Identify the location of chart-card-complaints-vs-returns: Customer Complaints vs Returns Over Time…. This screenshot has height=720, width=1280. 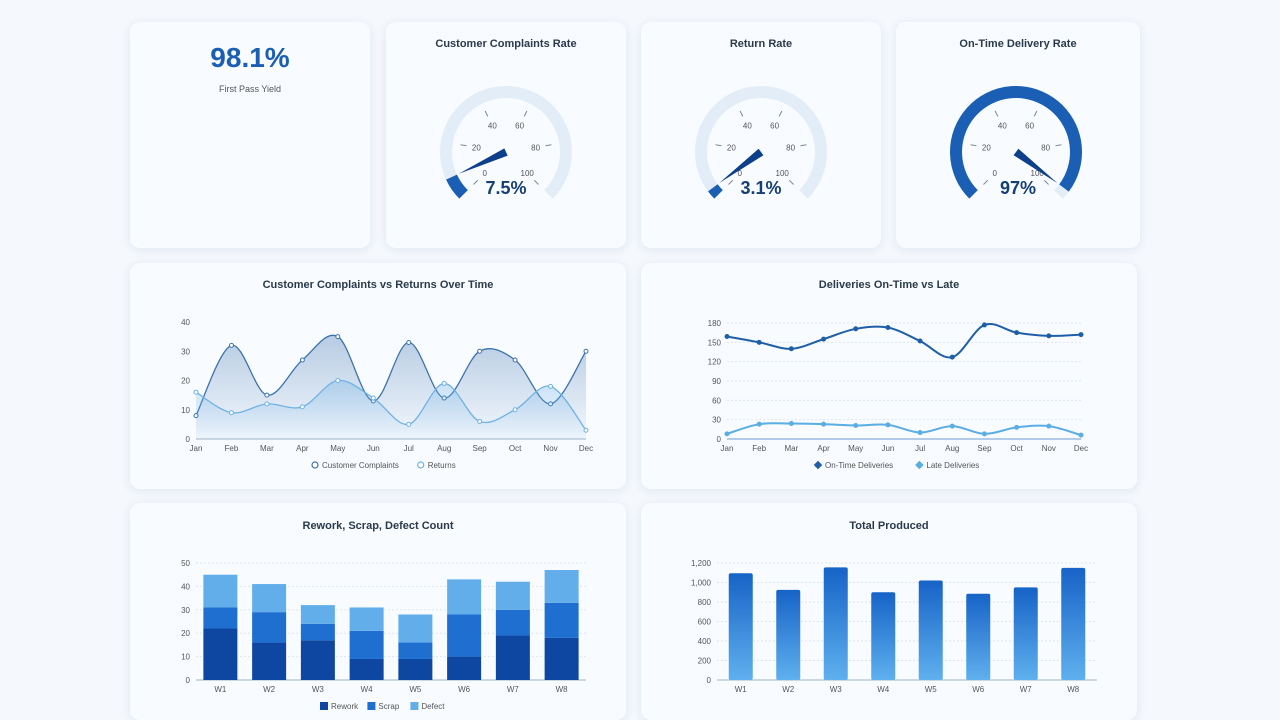
(378, 376).